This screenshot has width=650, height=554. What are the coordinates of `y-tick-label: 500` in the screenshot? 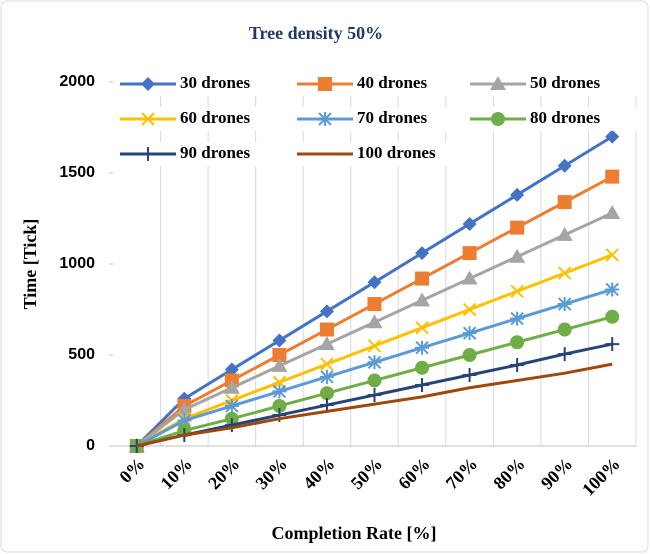 It's located at (81, 354).